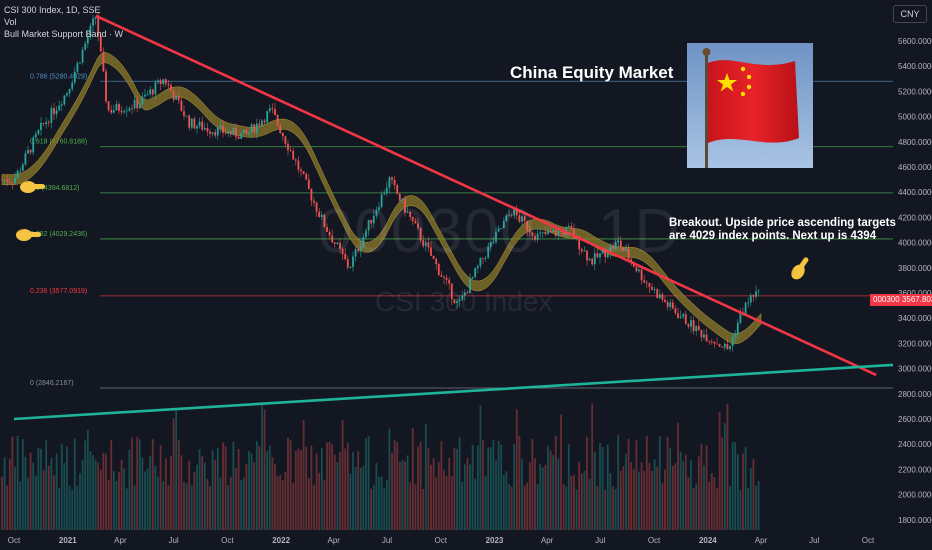 The image size is (932, 550). Describe the element at coordinates (334, 540) in the screenshot. I see `x-axis-label: Apr` at that location.